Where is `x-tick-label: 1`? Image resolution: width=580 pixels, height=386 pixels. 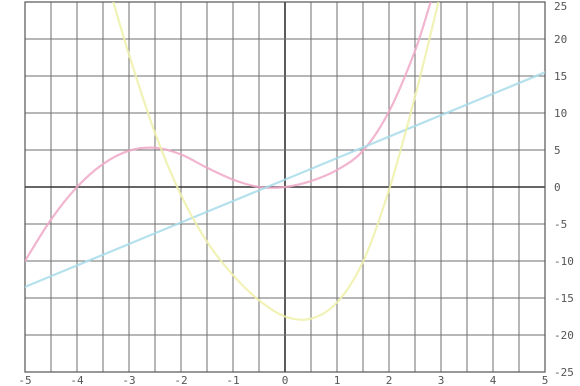 x-tick-label: 1 is located at coordinates (337, 380).